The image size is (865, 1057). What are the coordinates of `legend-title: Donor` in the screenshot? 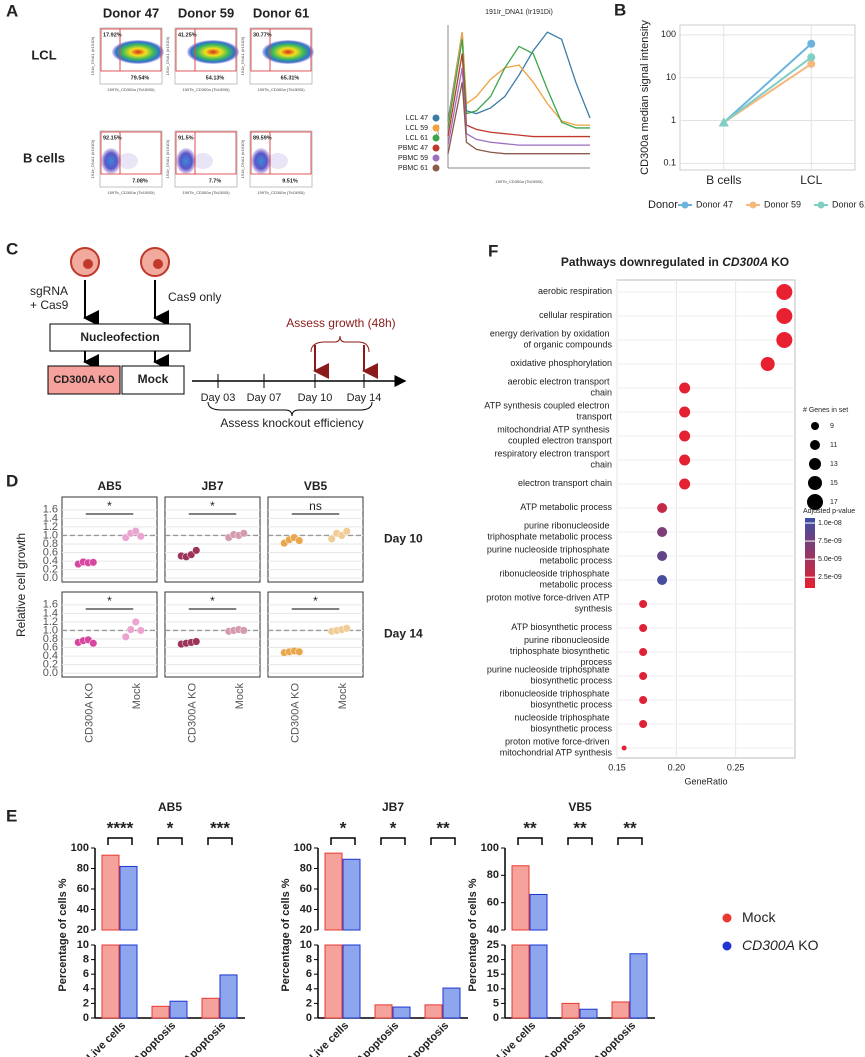 It's located at (663, 205).